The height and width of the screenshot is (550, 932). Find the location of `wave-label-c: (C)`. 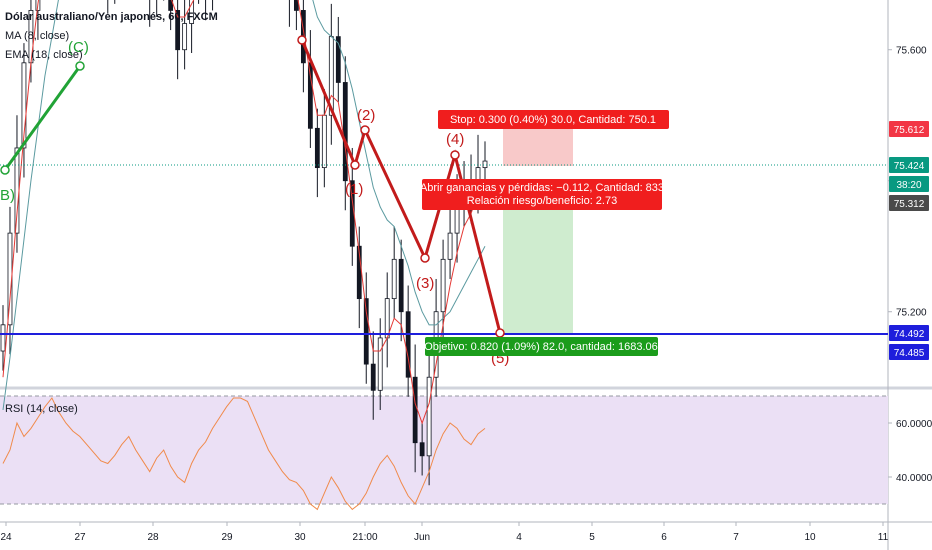

wave-label-c: (C) is located at coordinates (78, 47).